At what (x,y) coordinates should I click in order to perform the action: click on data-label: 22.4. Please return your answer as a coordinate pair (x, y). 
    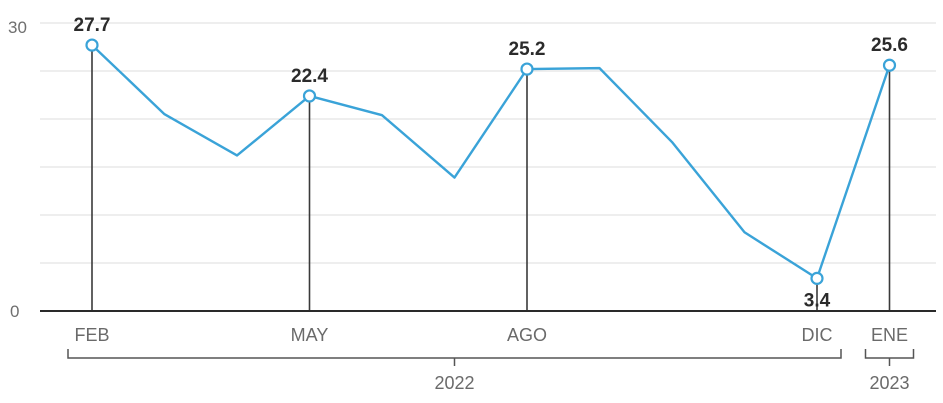
    Looking at the image, I should click on (309, 76).